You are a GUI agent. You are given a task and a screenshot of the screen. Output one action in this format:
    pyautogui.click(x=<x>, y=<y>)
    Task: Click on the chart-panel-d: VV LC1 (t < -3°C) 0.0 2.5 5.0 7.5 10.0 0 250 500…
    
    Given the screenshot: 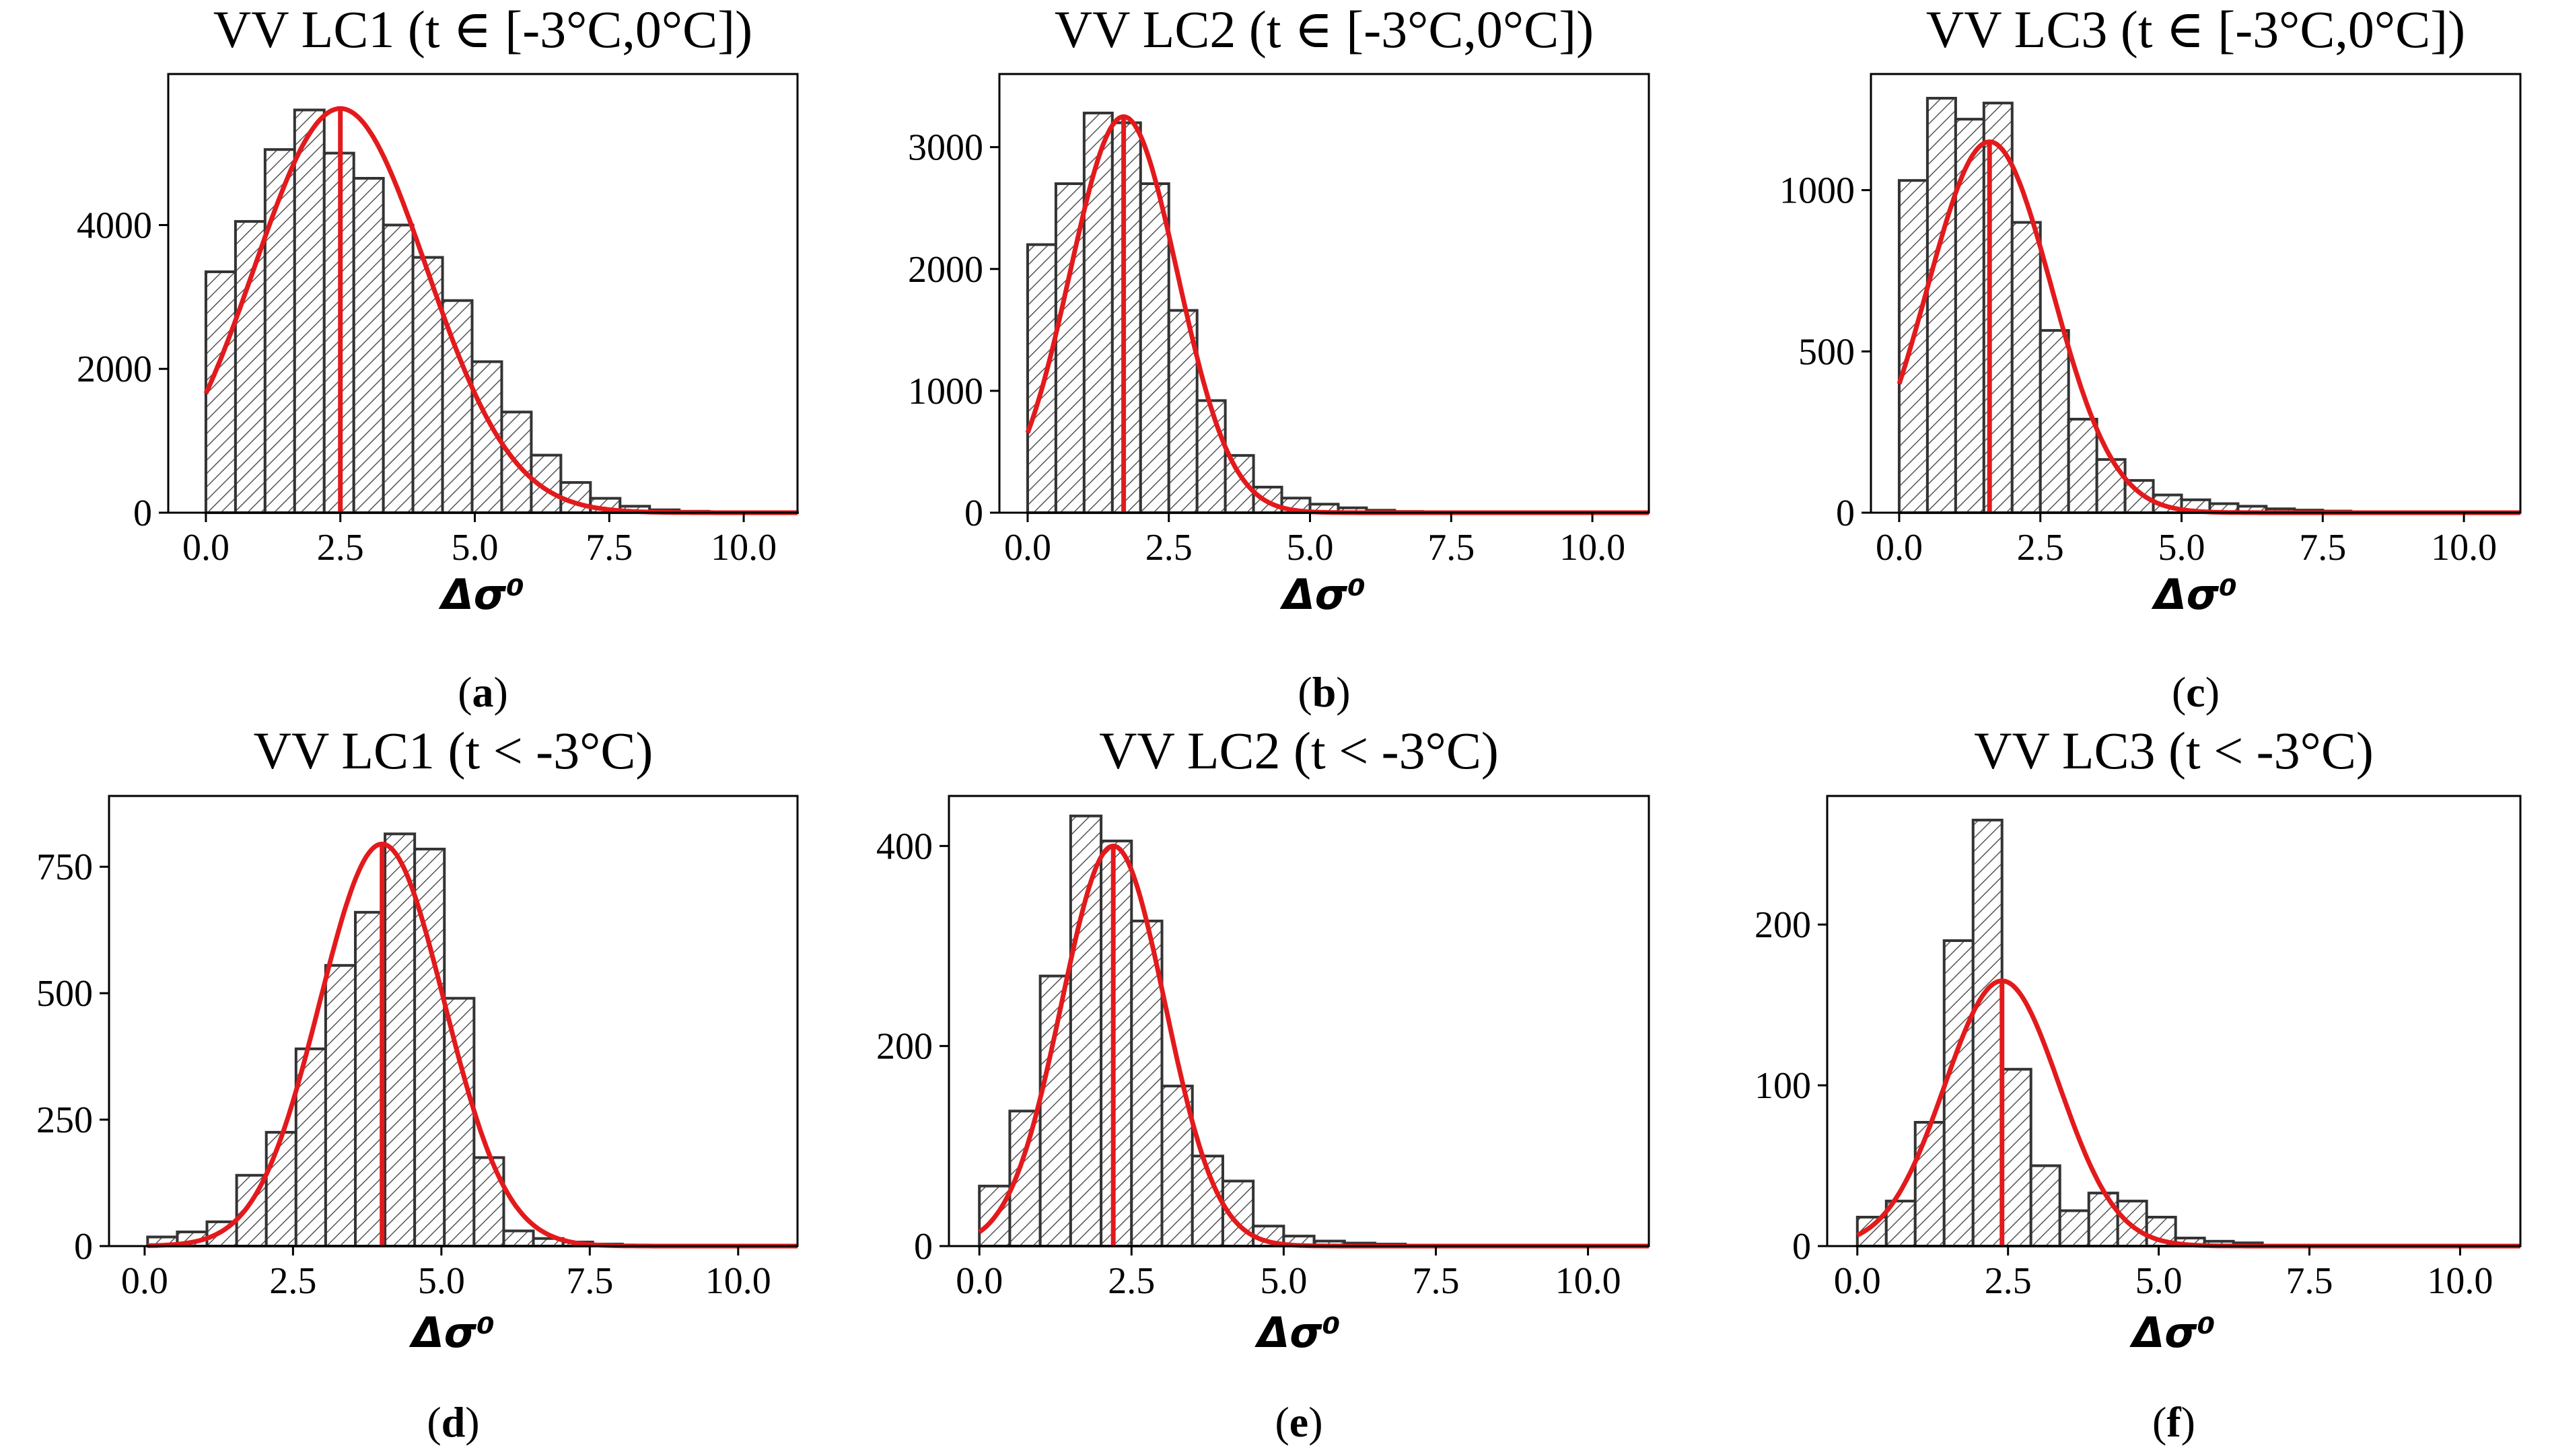 What is the action you would take?
    pyautogui.click(x=417, y=1083)
    